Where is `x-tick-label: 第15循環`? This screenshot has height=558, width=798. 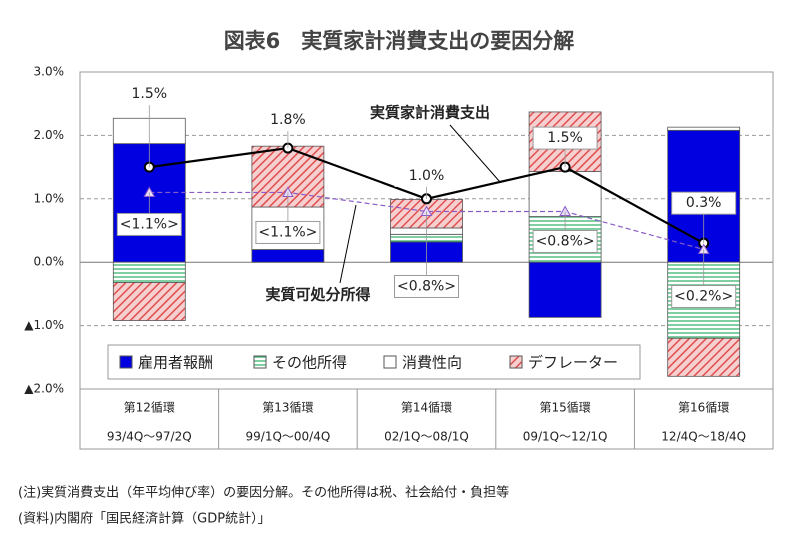 x-tick-label: 第15循環 is located at coordinates (564, 408).